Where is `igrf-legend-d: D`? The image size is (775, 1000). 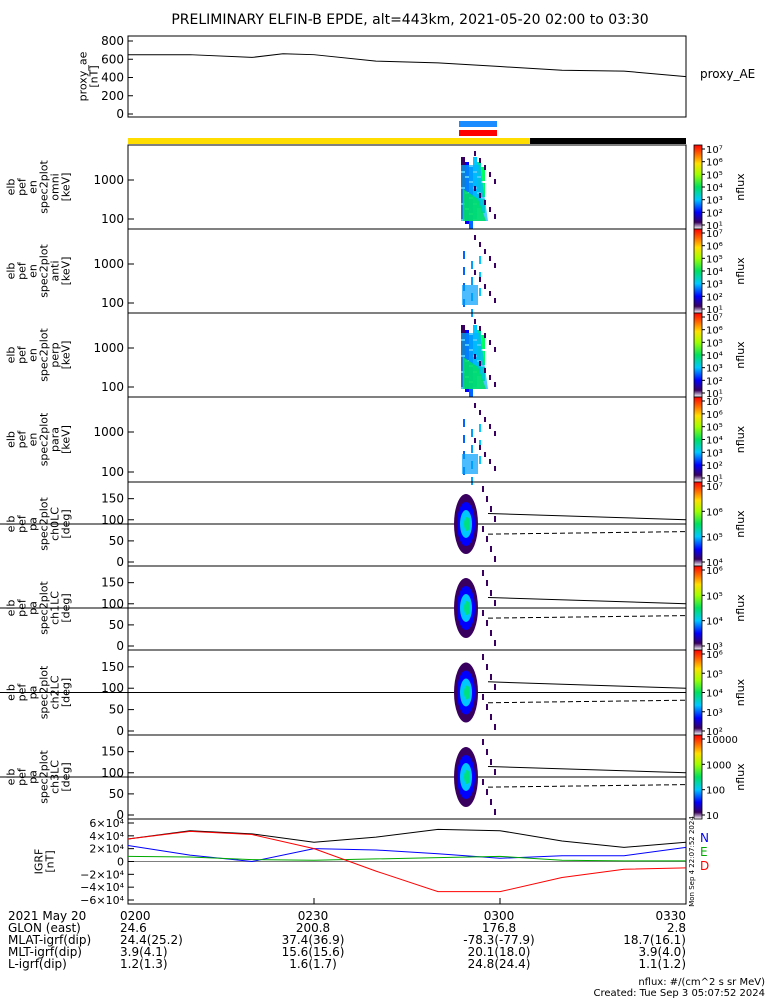
igrf-legend-d: D is located at coordinates (704, 866).